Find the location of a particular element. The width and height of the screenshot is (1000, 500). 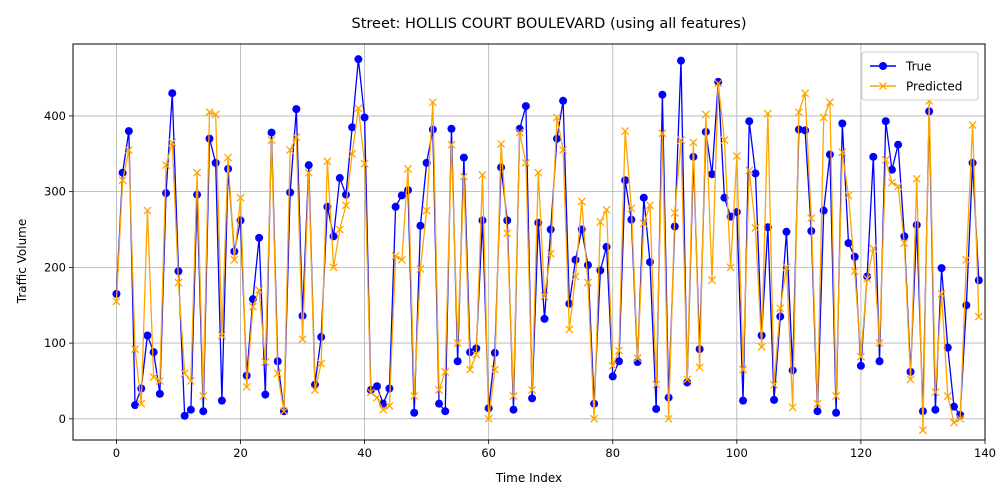

legend-marker-true is located at coordinates (883, 66).